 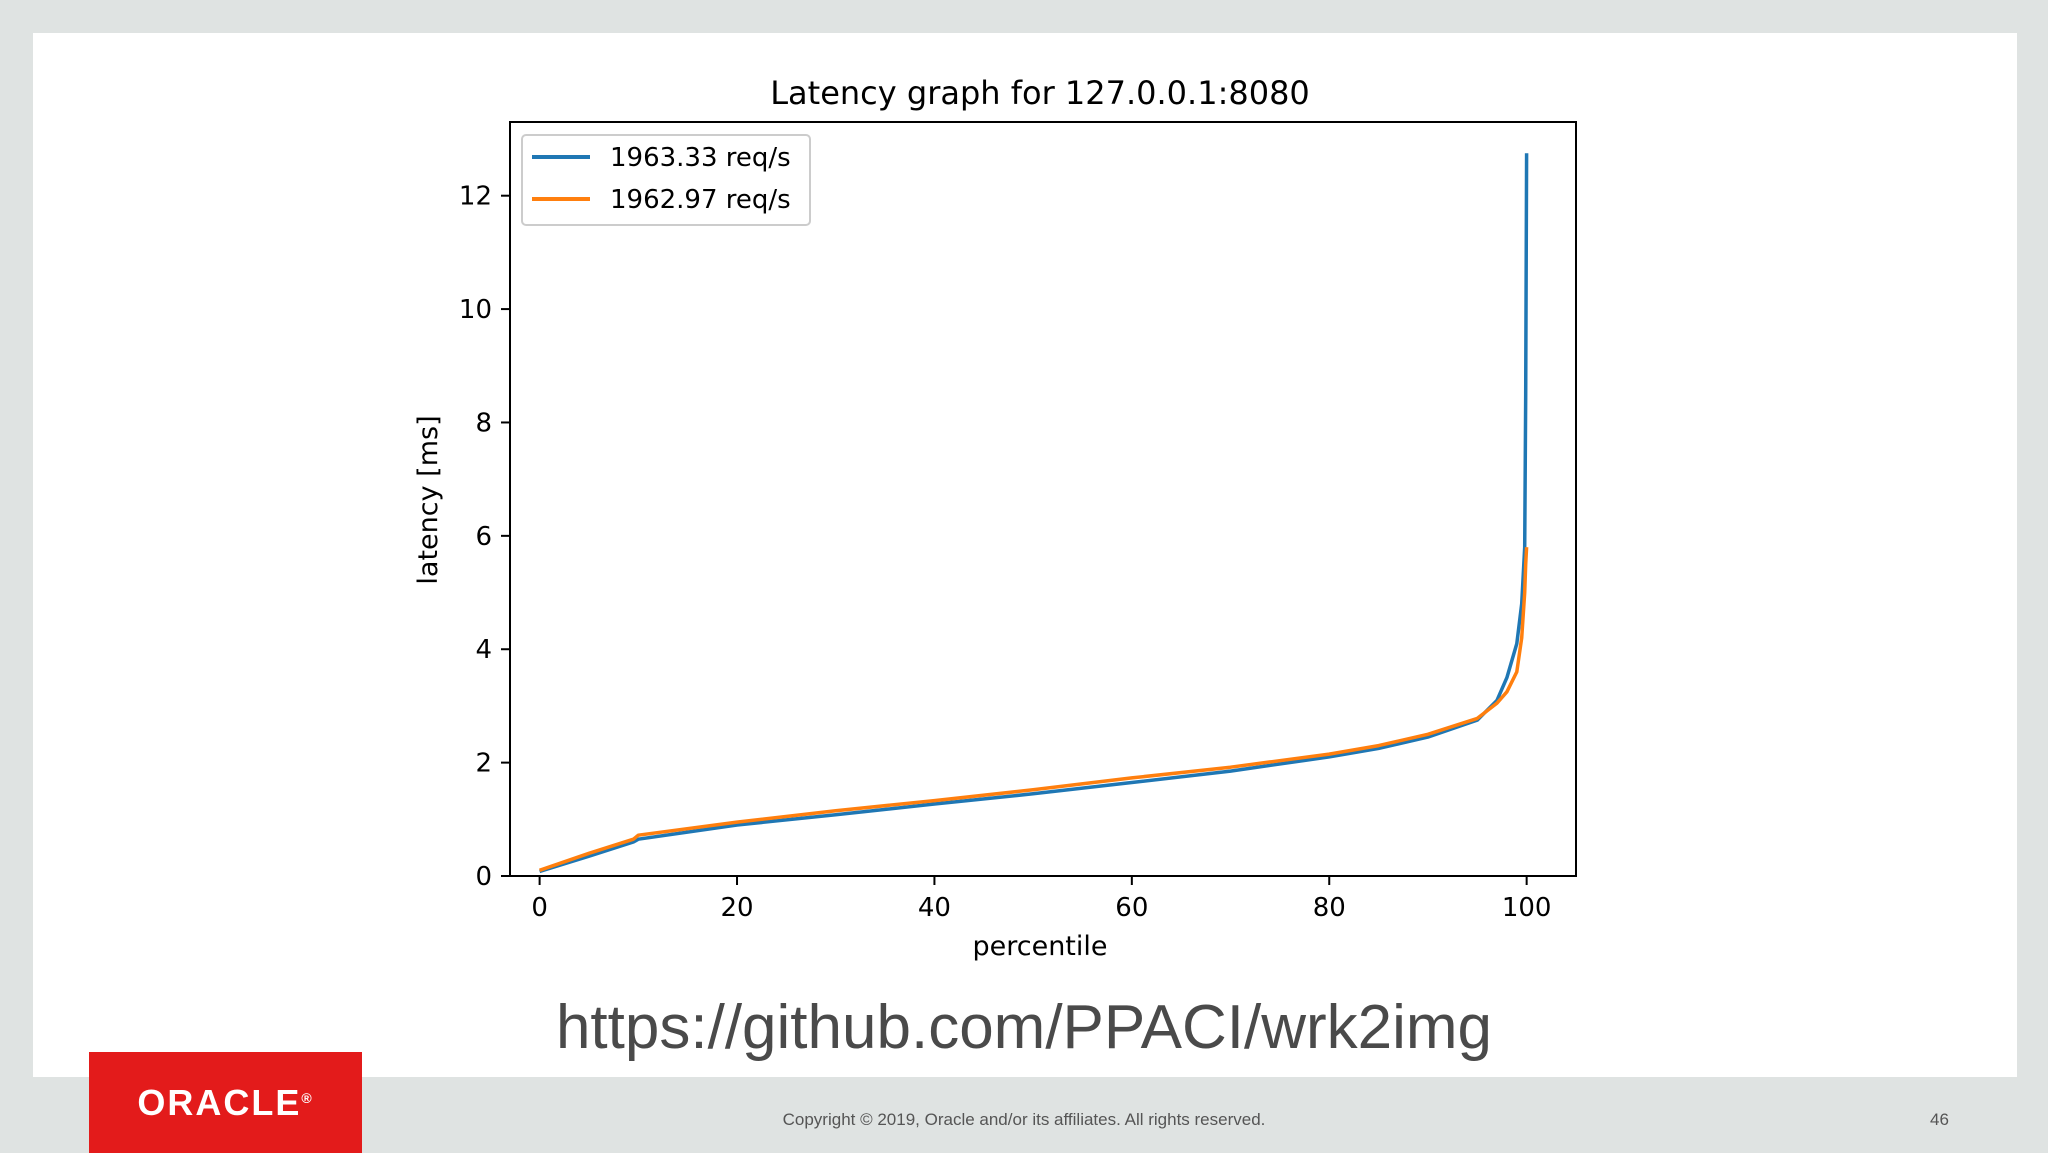 What do you see at coordinates (307, 1098) in the screenshot?
I see `registered-mark: ®` at bounding box center [307, 1098].